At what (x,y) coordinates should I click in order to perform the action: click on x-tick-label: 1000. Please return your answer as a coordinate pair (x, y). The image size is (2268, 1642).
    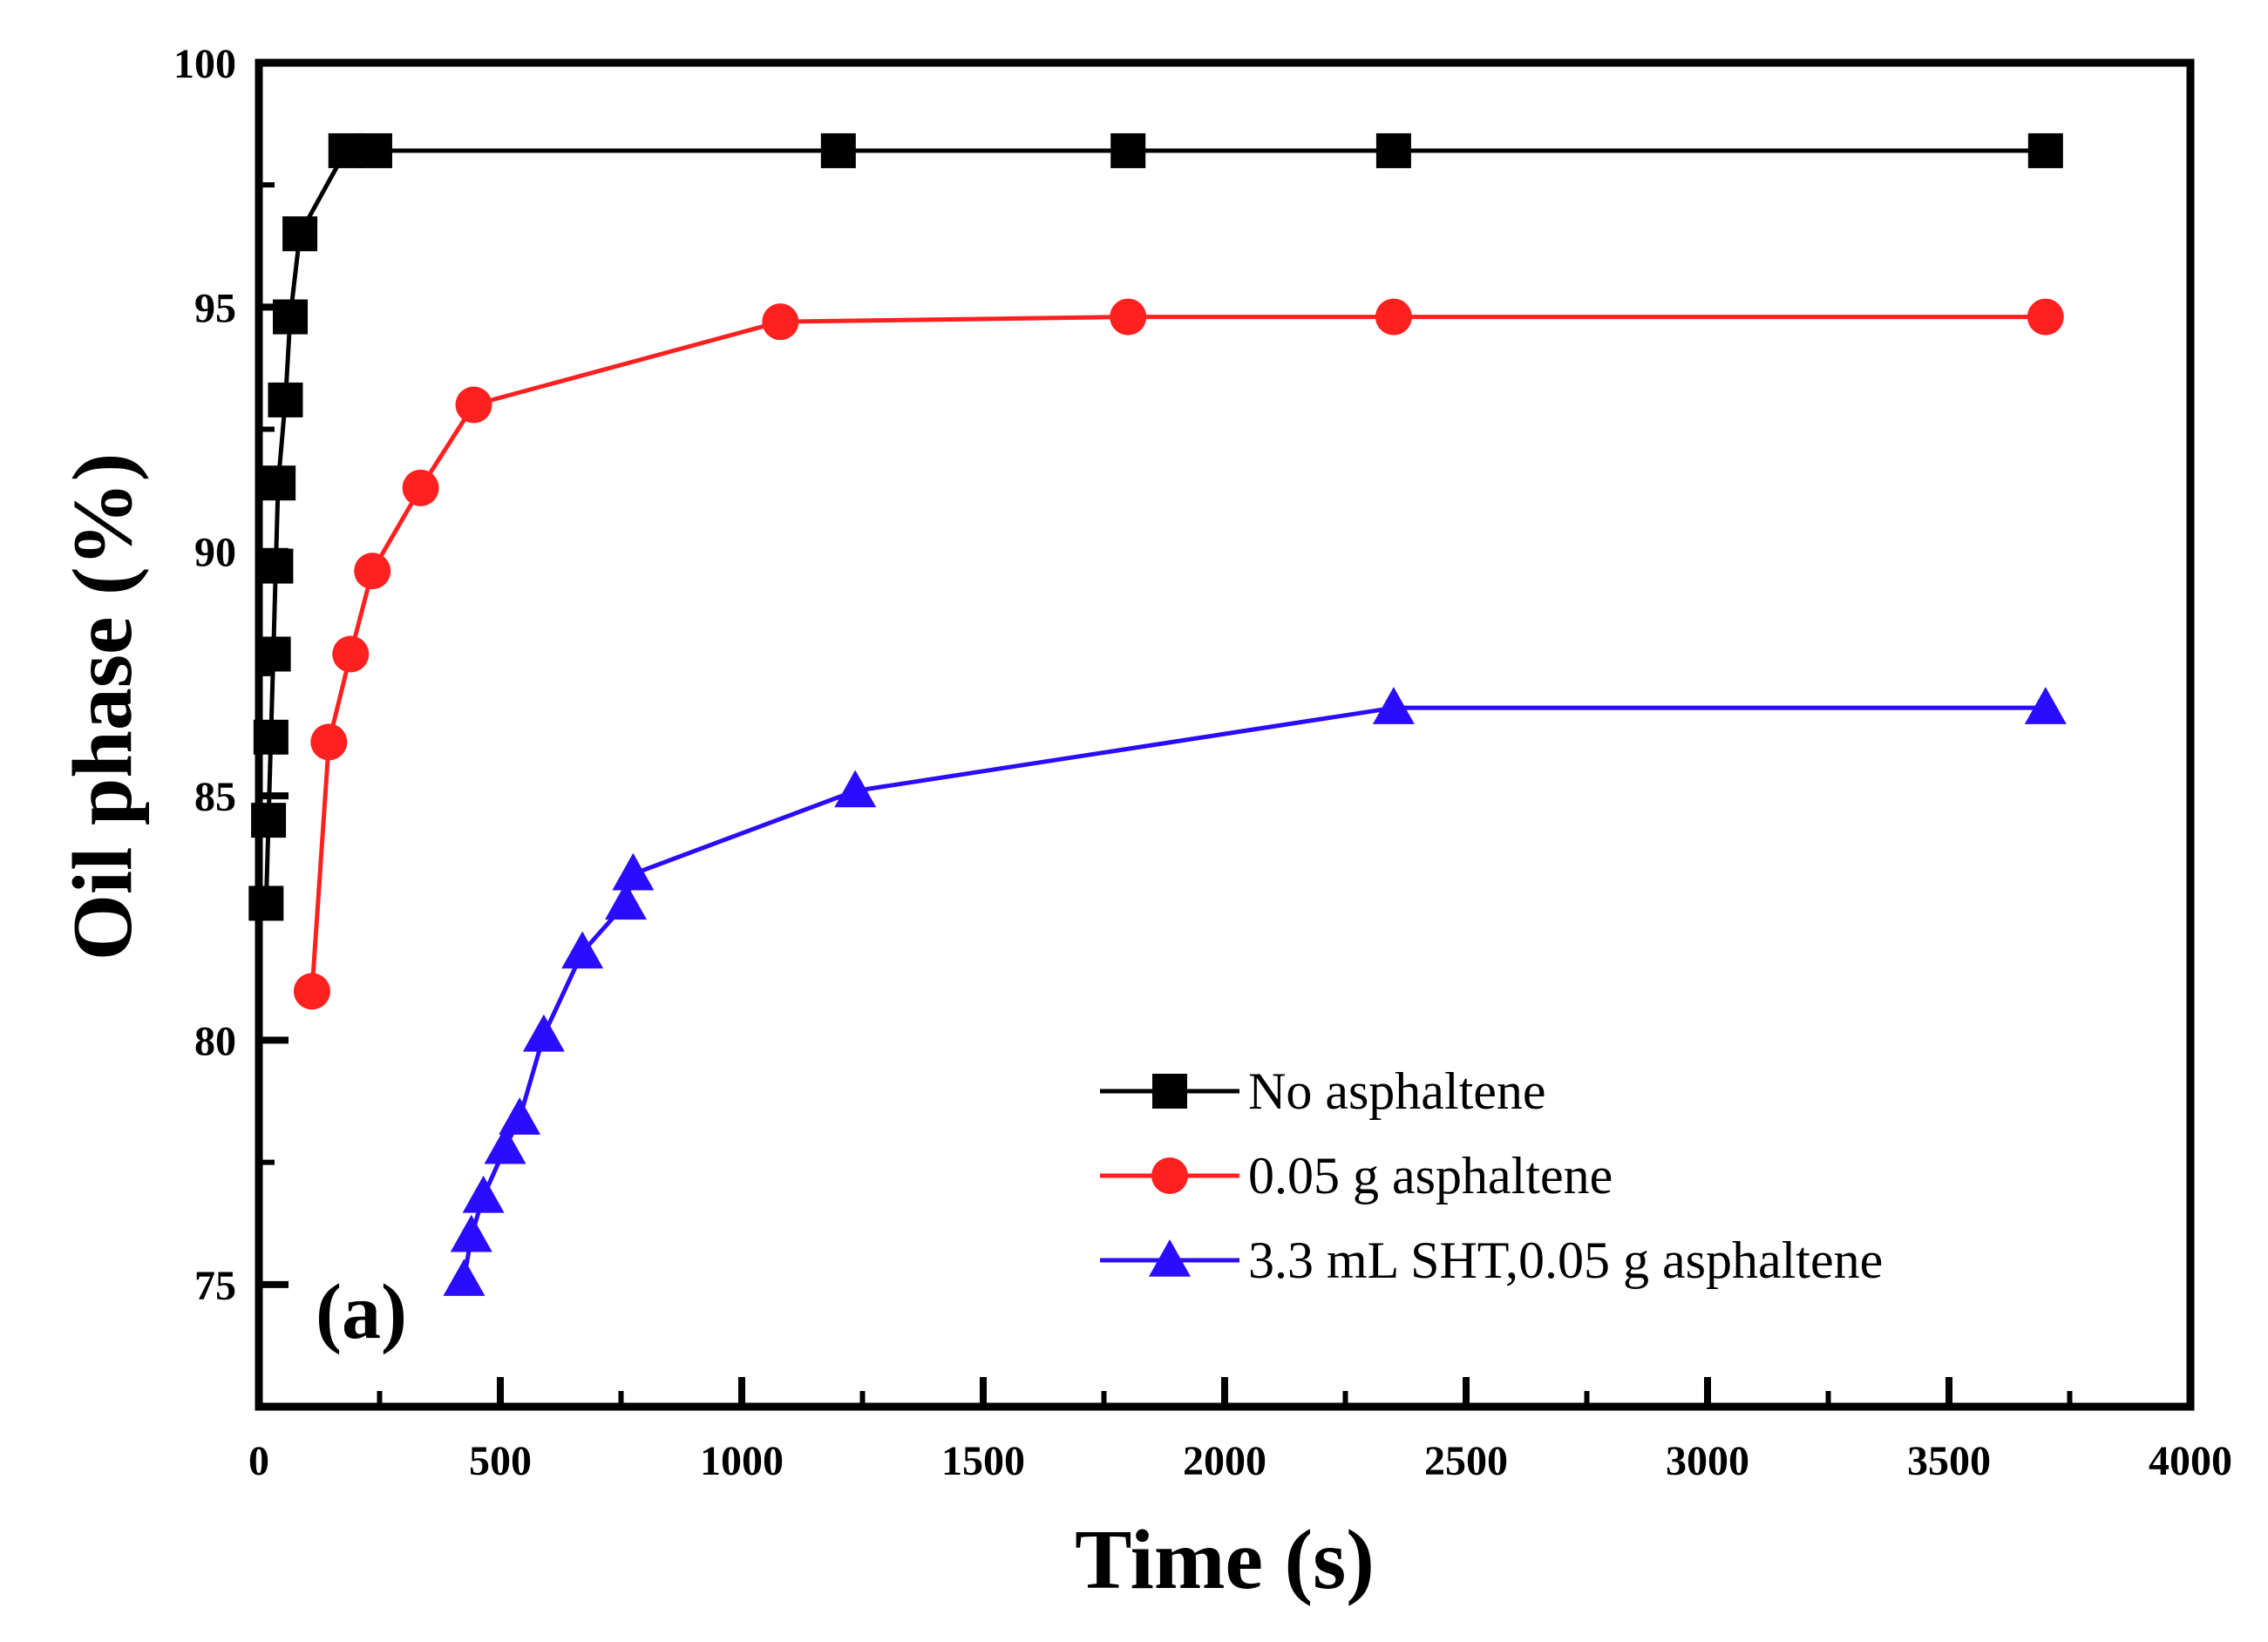
    Looking at the image, I should click on (742, 1461).